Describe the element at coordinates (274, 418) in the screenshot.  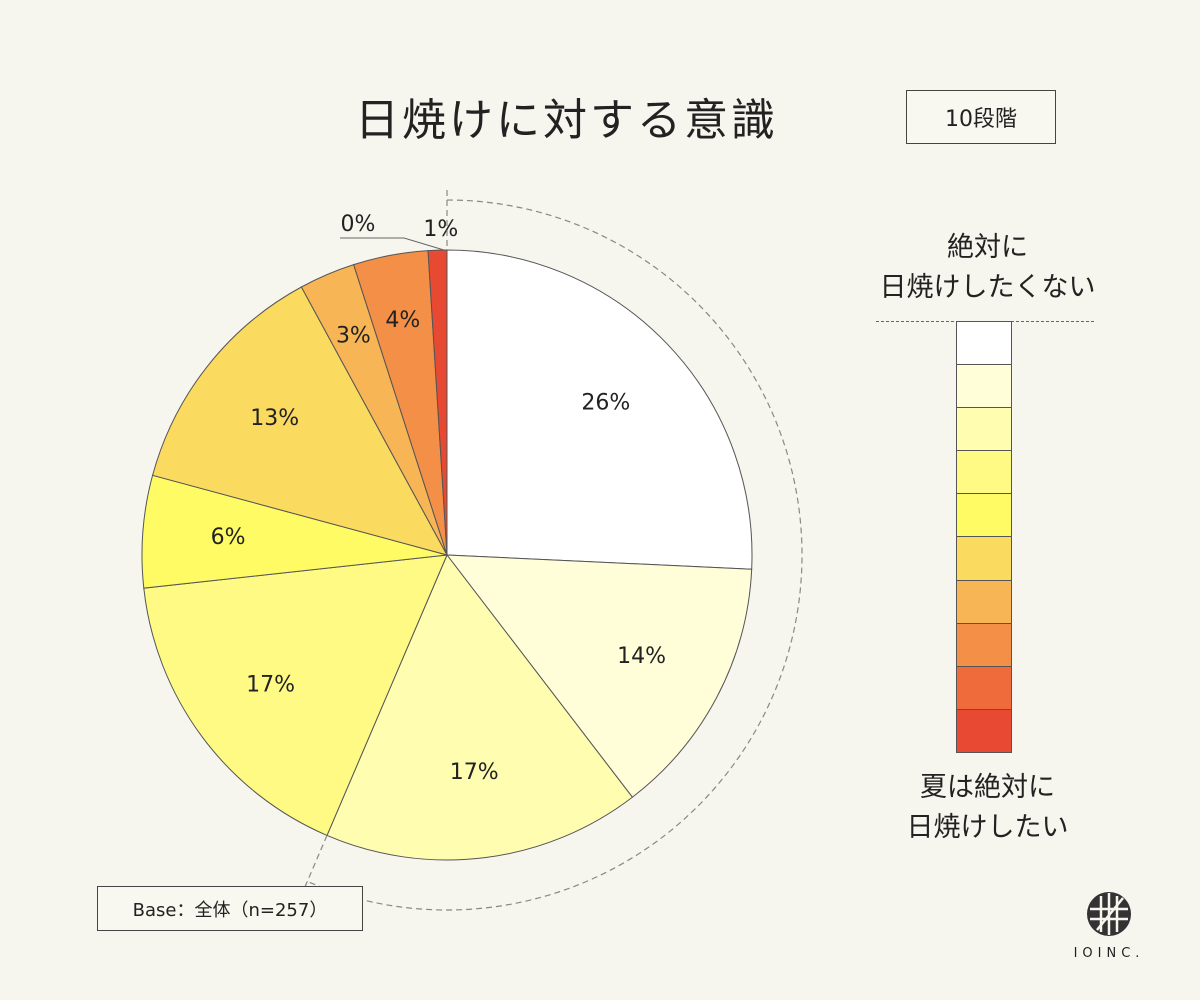
I see `slice-label-6: 13%` at that location.